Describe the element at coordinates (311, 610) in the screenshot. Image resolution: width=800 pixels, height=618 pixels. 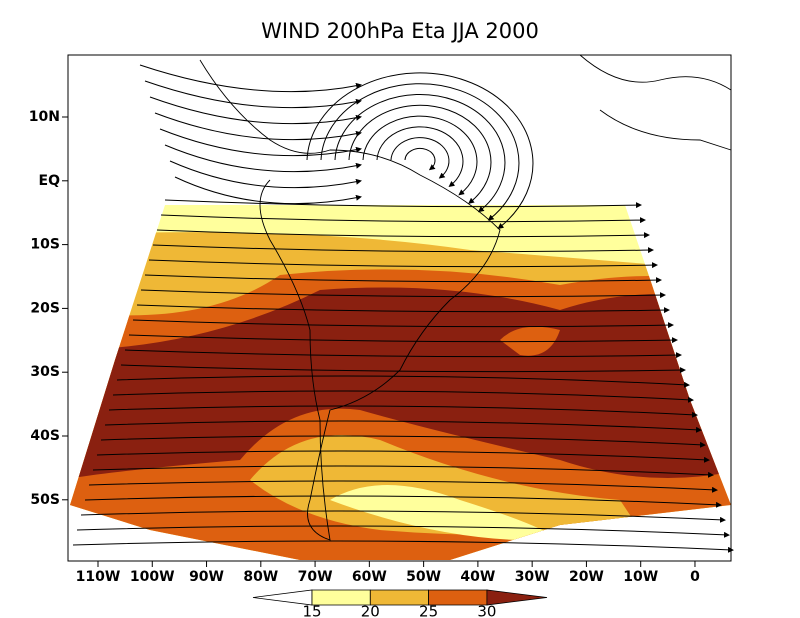
I see `colorbar-label: 15` at that location.